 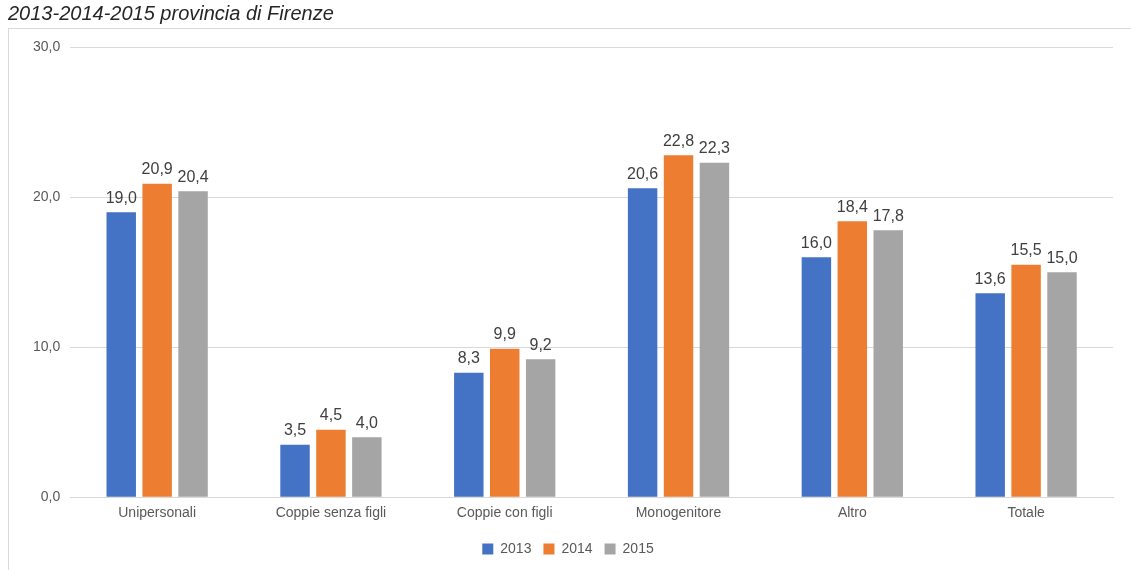 I want to click on x-tick-label: Monogenitore, so click(x=678, y=512).